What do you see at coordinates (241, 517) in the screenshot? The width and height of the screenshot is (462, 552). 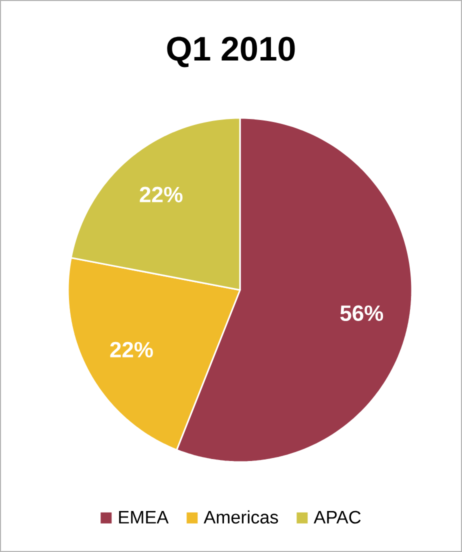 I see `legend-label: Americas` at bounding box center [241, 517].